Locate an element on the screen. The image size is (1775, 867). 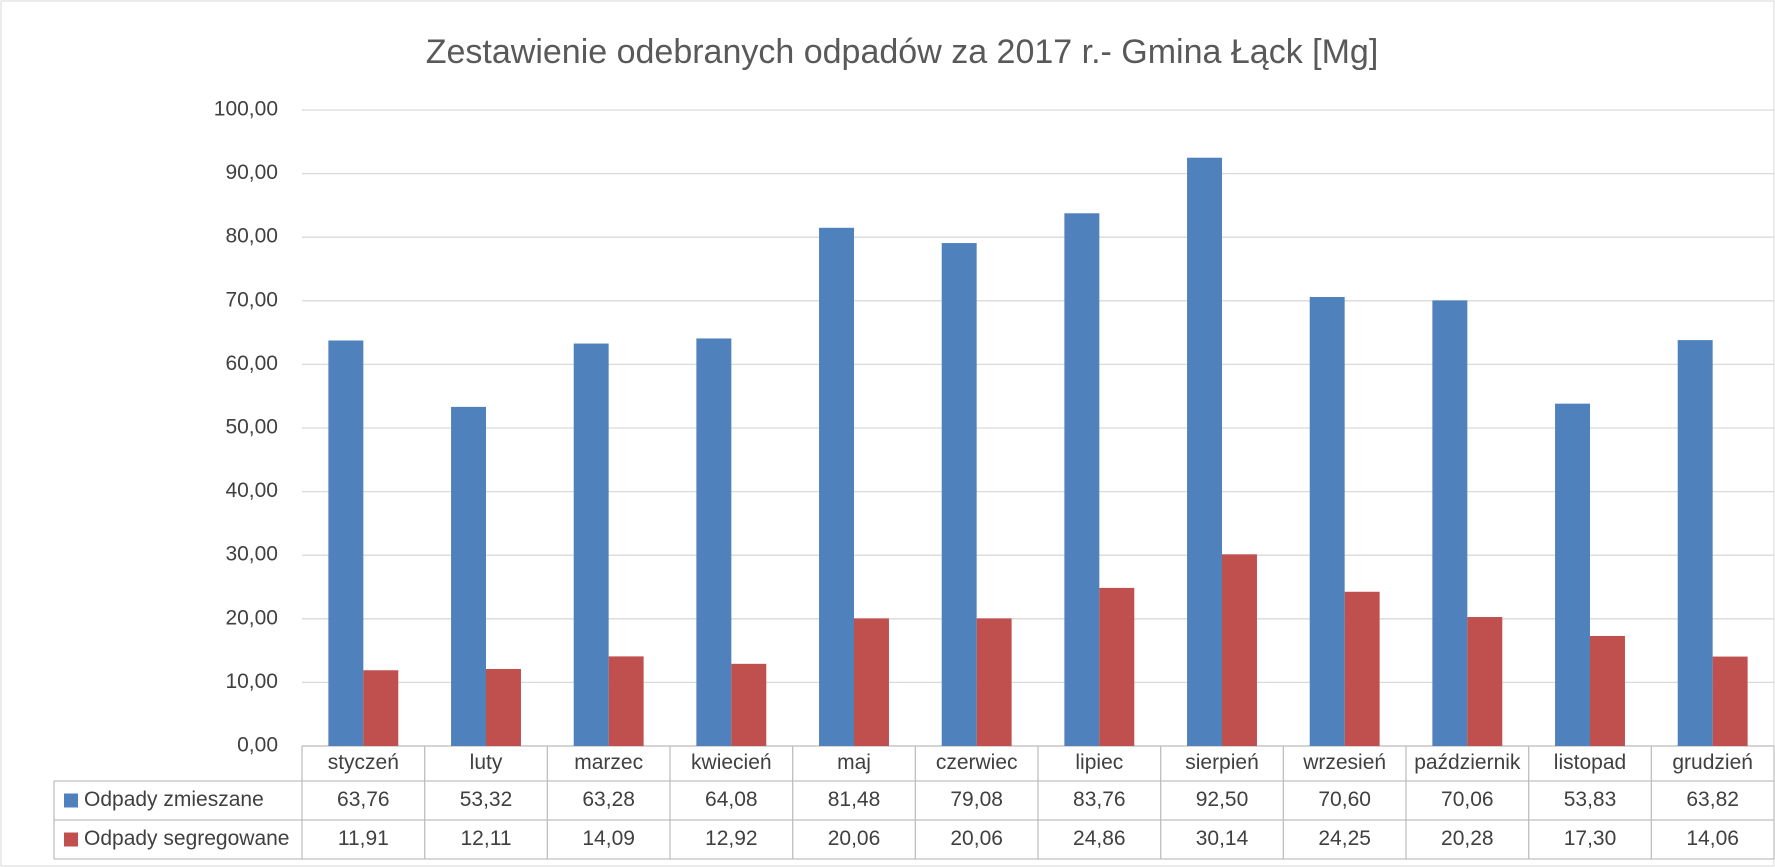
y-tick-label: 90,00 is located at coordinates (251, 172).